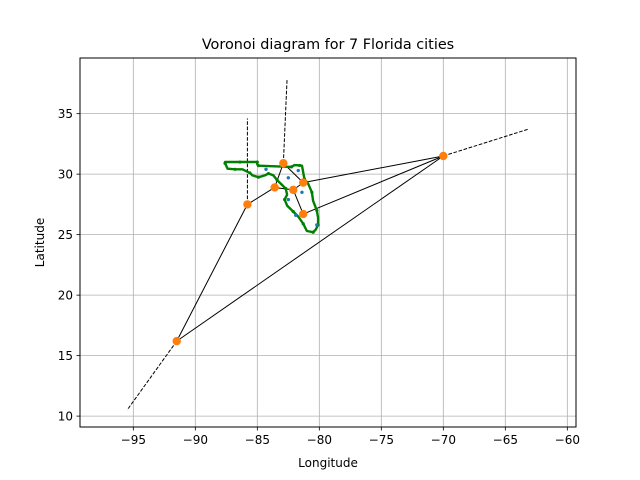  What do you see at coordinates (567, 440) in the screenshot?
I see `x-tick-label: −60` at bounding box center [567, 440].